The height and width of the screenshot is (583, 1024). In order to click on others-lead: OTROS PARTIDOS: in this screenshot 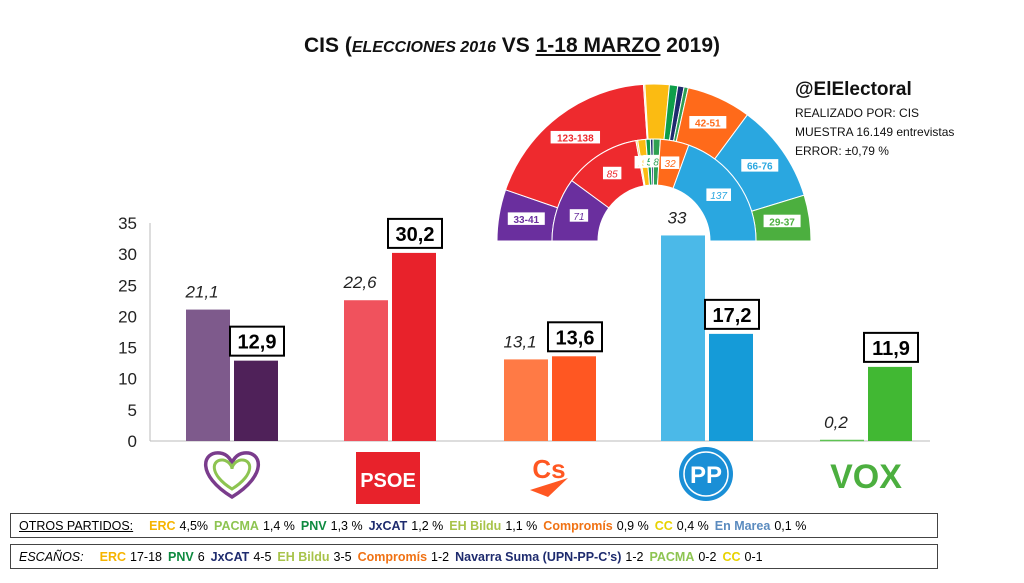, I will do `click(76, 526)`.